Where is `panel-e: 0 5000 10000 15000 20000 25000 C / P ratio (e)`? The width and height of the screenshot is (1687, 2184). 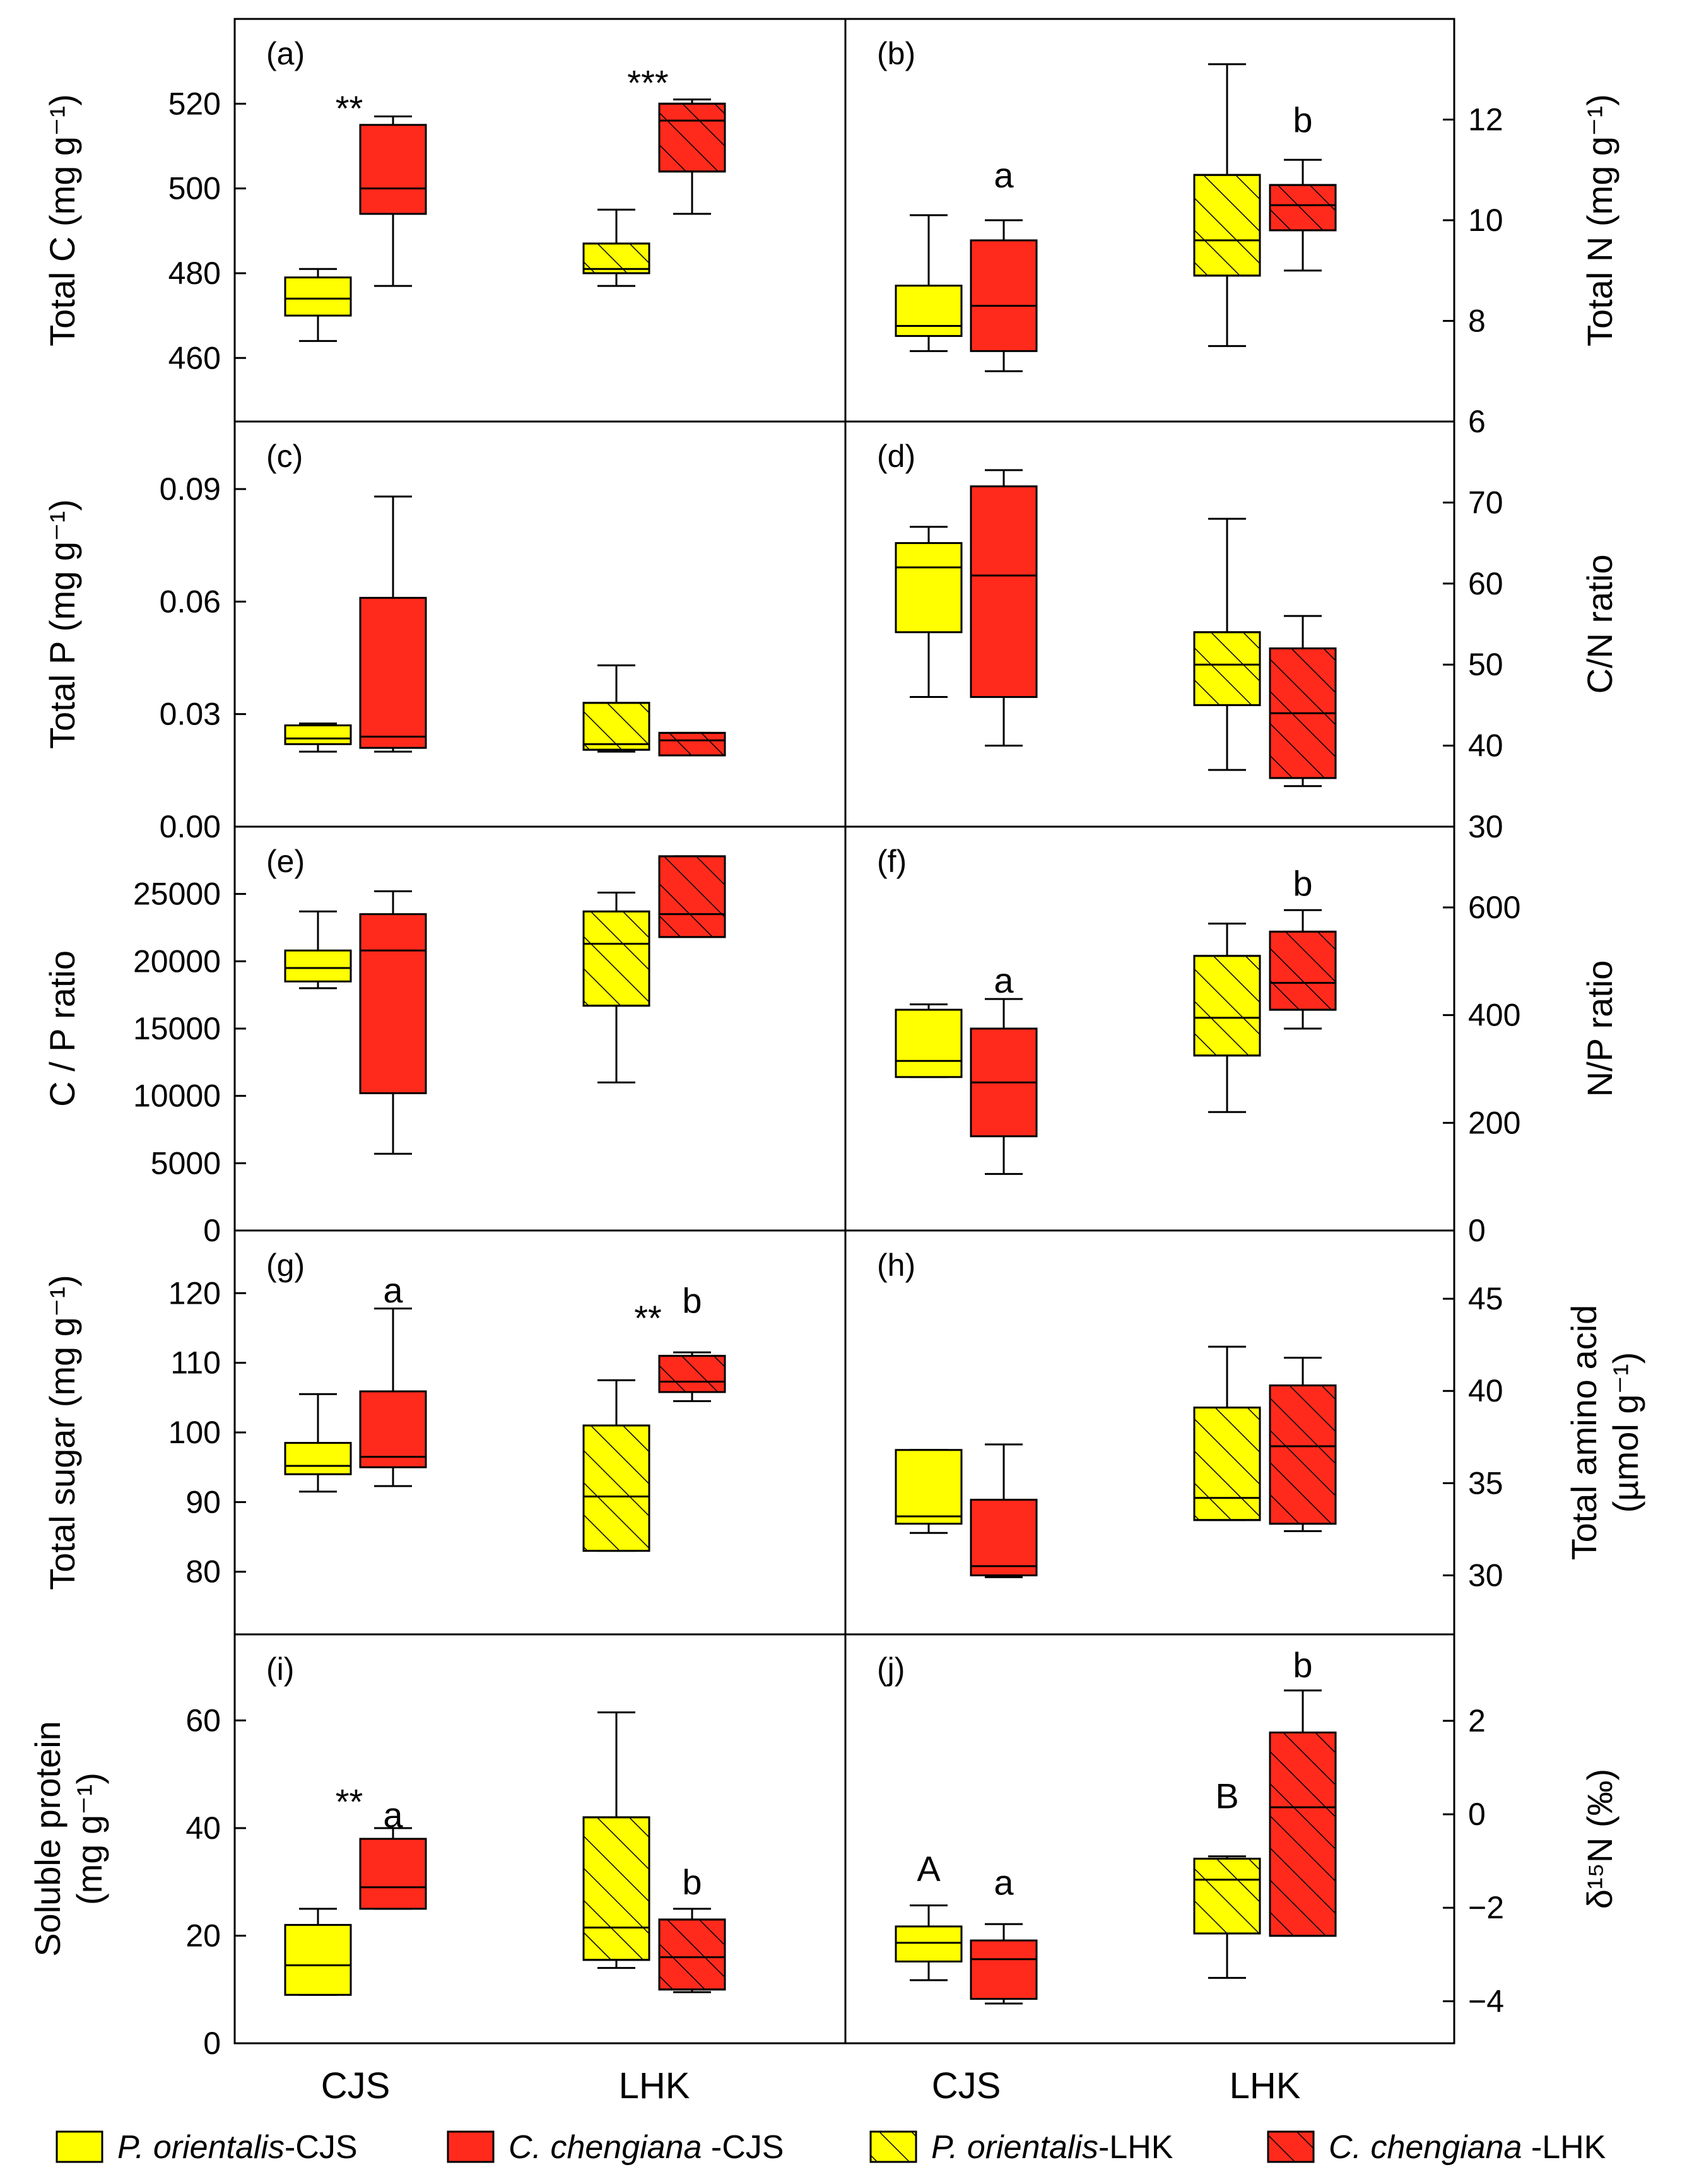
panel-e: 0 5000 10000 15000 20000 25000 C / P ratio (e) is located at coordinates (384, 1046).